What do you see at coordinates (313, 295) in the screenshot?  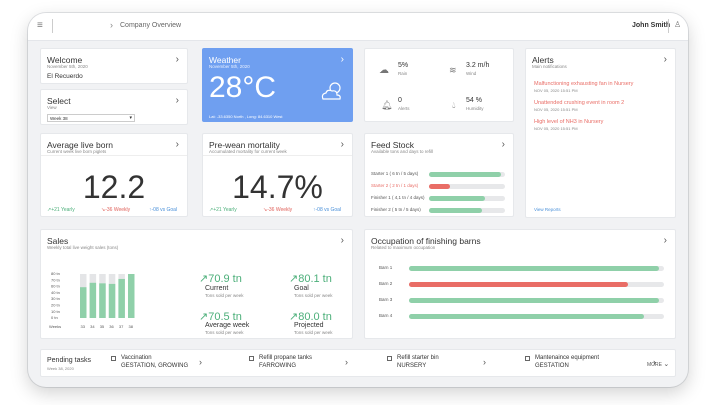 I see `goal-sub: Tons sold per week` at bounding box center [313, 295].